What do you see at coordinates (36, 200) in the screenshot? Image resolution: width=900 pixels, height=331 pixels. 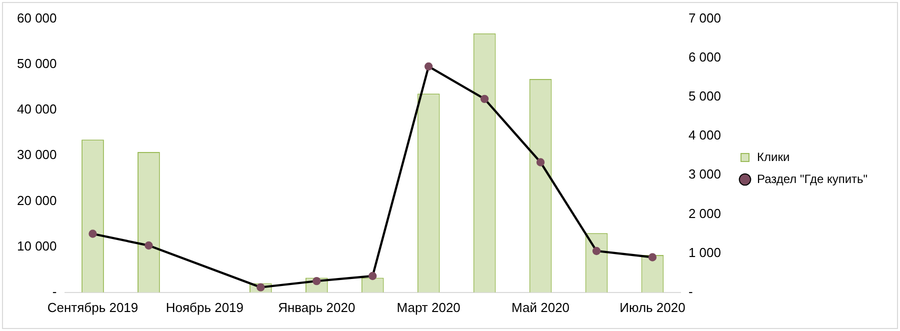 I see `y-tick-label: 20 000` at bounding box center [36, 200].